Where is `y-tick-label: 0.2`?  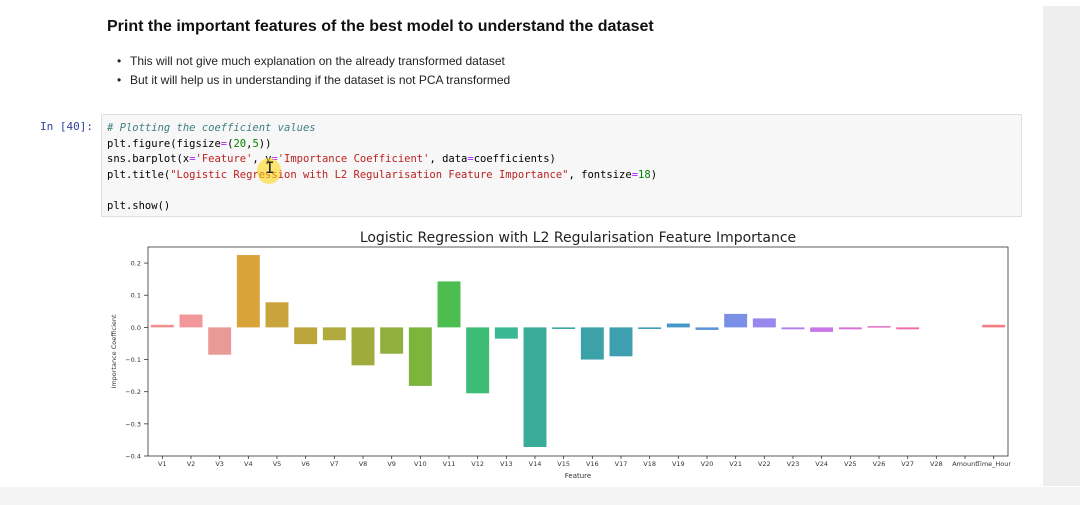 y-tick-label: 0.2 is located at coordinates (136, 264).